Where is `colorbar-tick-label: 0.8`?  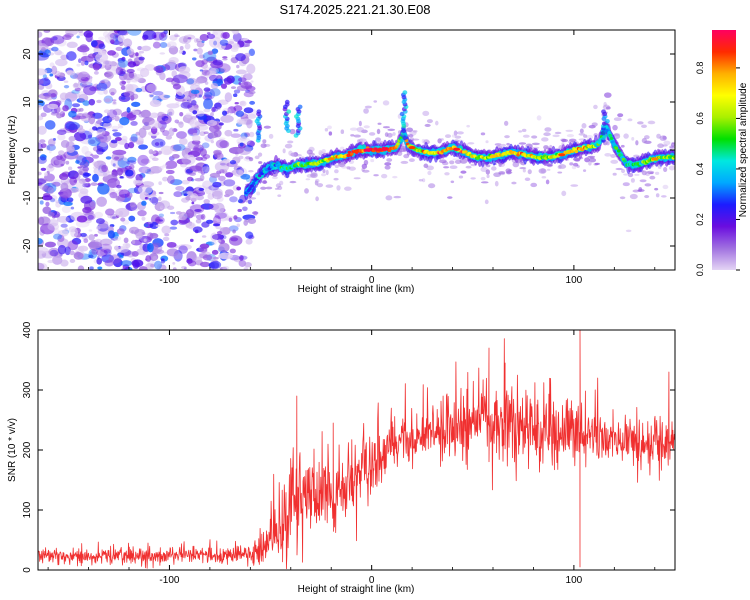
colorbar-tick-label: 0.8 is located at coordinates (700, 68).